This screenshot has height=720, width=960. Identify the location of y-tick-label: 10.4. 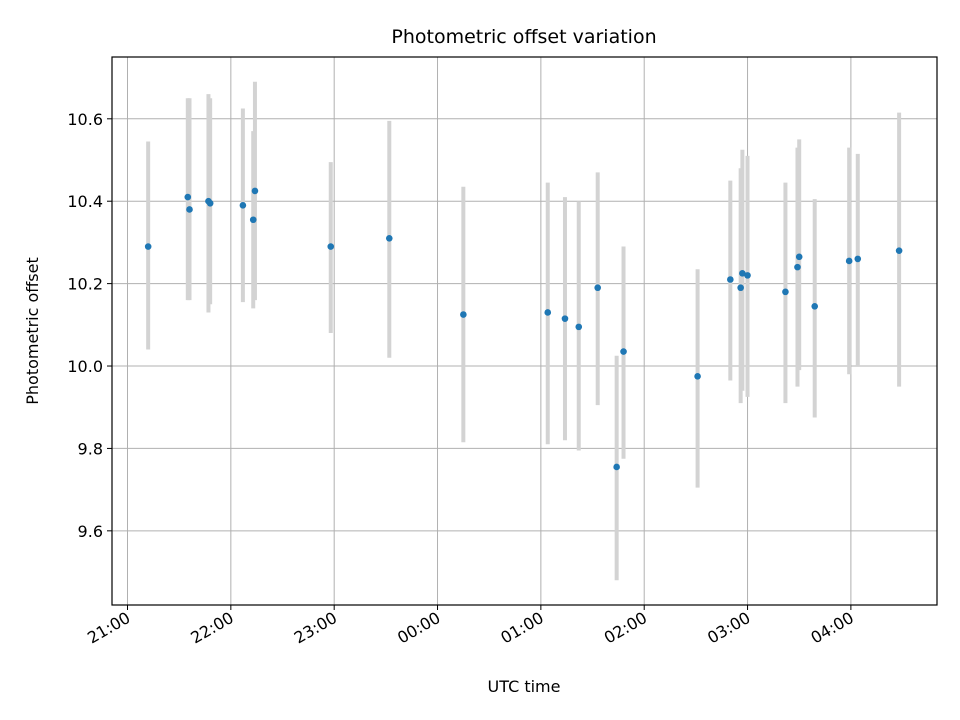
(85, 201).